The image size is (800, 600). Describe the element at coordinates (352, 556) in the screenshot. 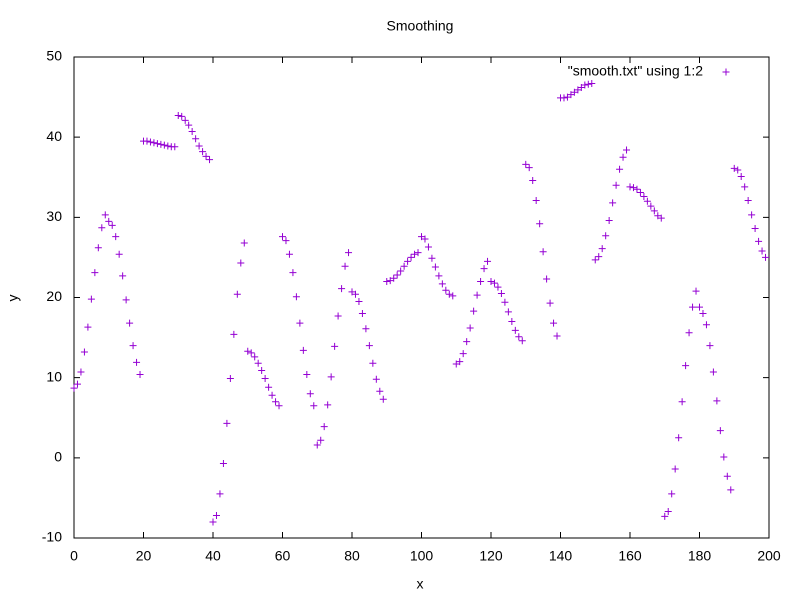

I see `x-tick-label: 80` at that location.